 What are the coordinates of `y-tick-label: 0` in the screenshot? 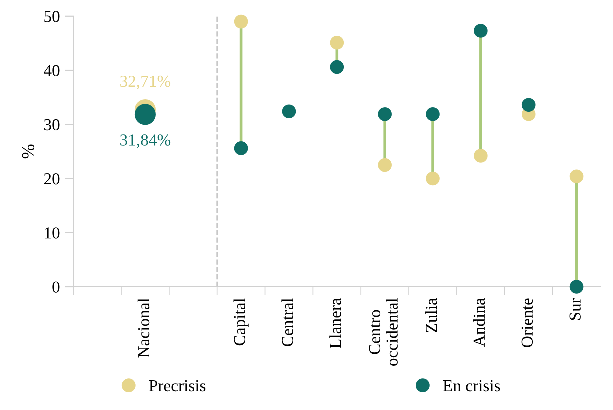 It's located at (56, 287).